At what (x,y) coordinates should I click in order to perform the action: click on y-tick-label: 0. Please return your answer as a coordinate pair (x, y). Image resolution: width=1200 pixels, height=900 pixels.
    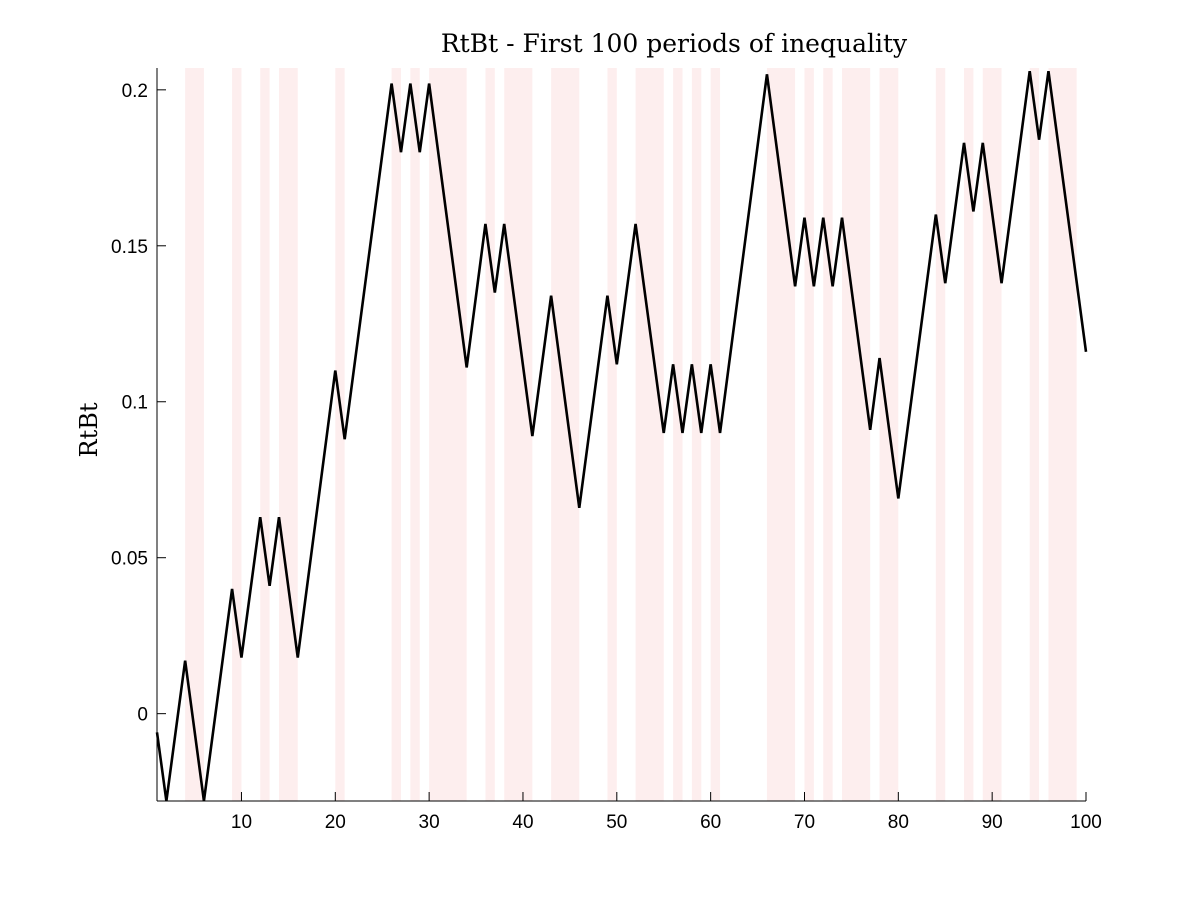
    Looking at the image, I should click on (142, 715).